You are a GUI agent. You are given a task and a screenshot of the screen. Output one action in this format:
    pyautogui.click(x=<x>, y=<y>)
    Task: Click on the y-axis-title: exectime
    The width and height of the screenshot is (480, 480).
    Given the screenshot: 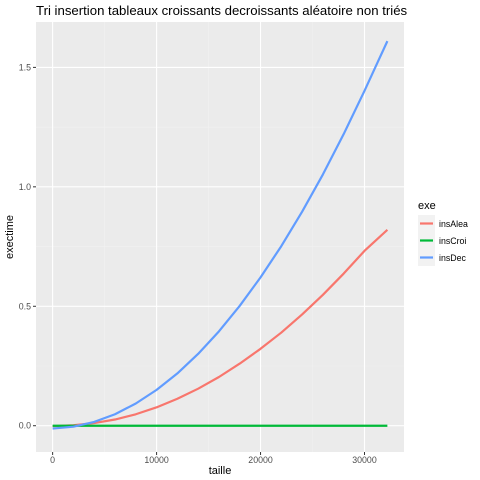 What is the action you would take?
    pyautogui.click(x=10, y=237)
    